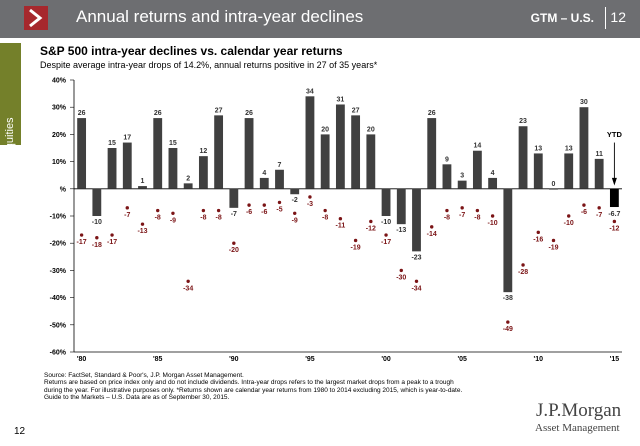 Image resolution: width=640 pixels, height=446 pixels. What do you see at coordinates (280, 165) in the screenshot?
I see `return-label: 7` at bounding box center [280, 165].